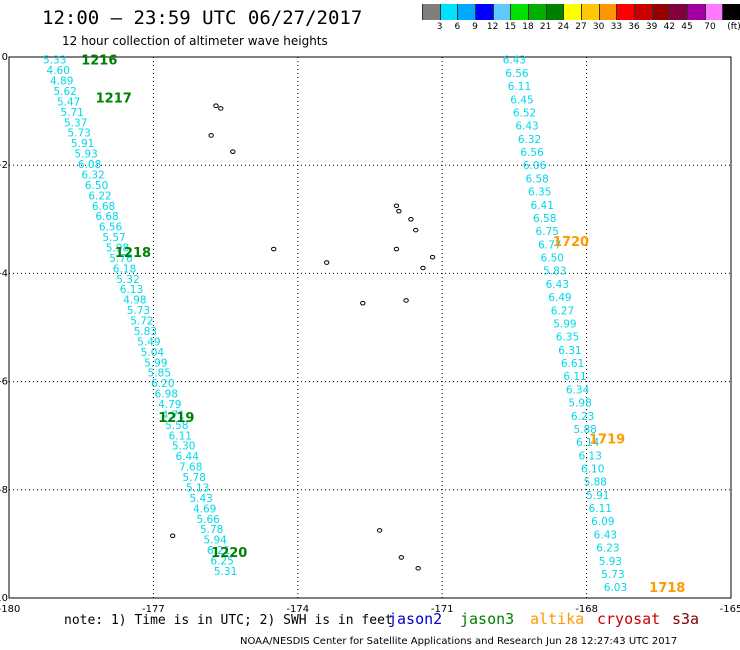 This screenshot has width=740, height=650. I want to click on swh-value: 6.14, so click(588, 443).